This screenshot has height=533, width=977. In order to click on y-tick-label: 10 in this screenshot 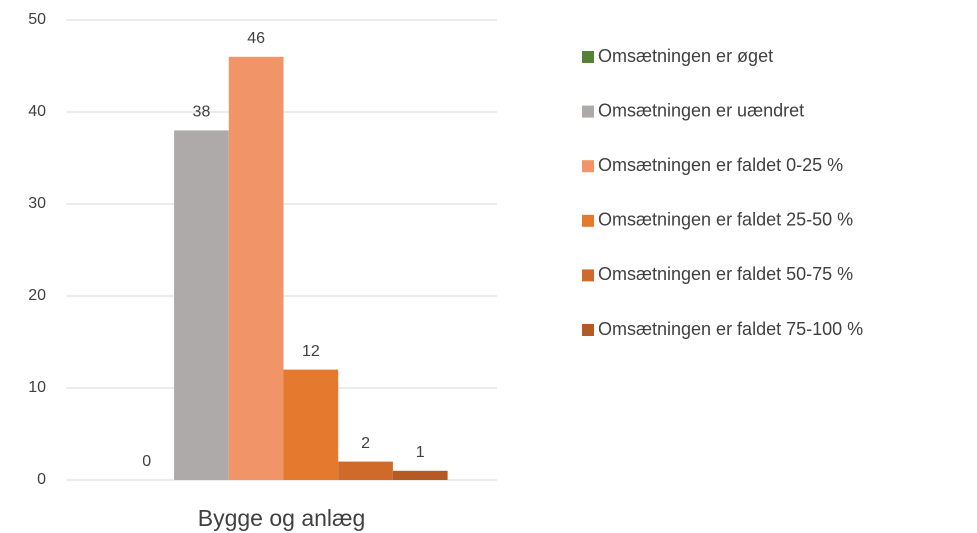, I will do `click(37, 387)`.